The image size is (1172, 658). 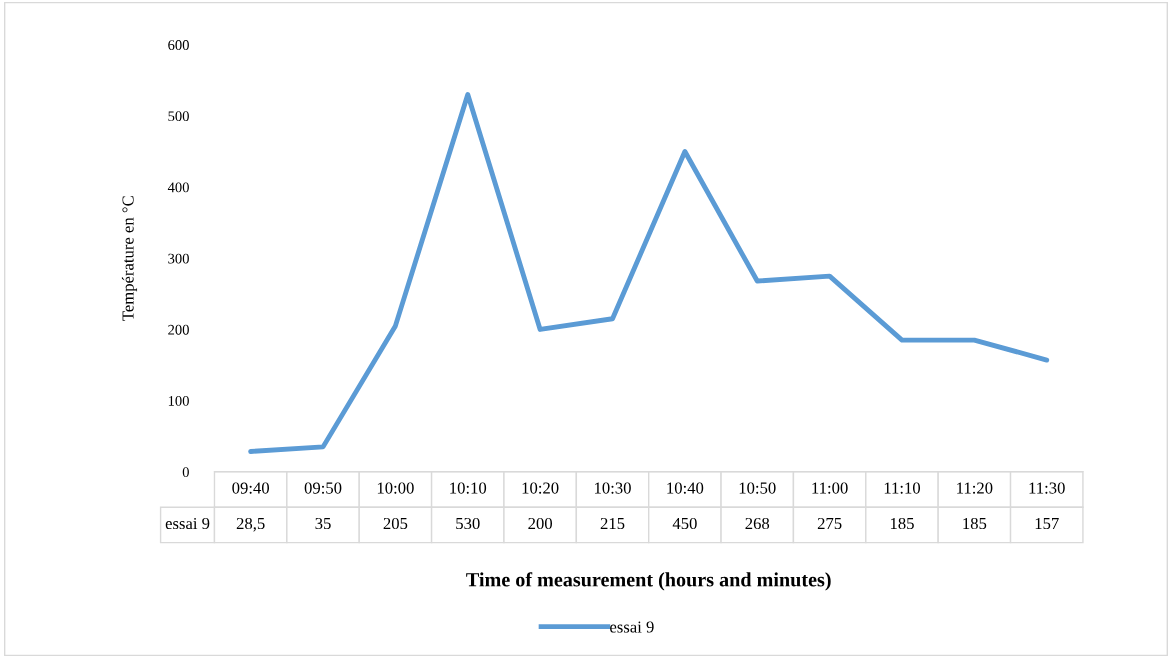 I want to click on y-tick-label: 500, so click(x=178, y=116).